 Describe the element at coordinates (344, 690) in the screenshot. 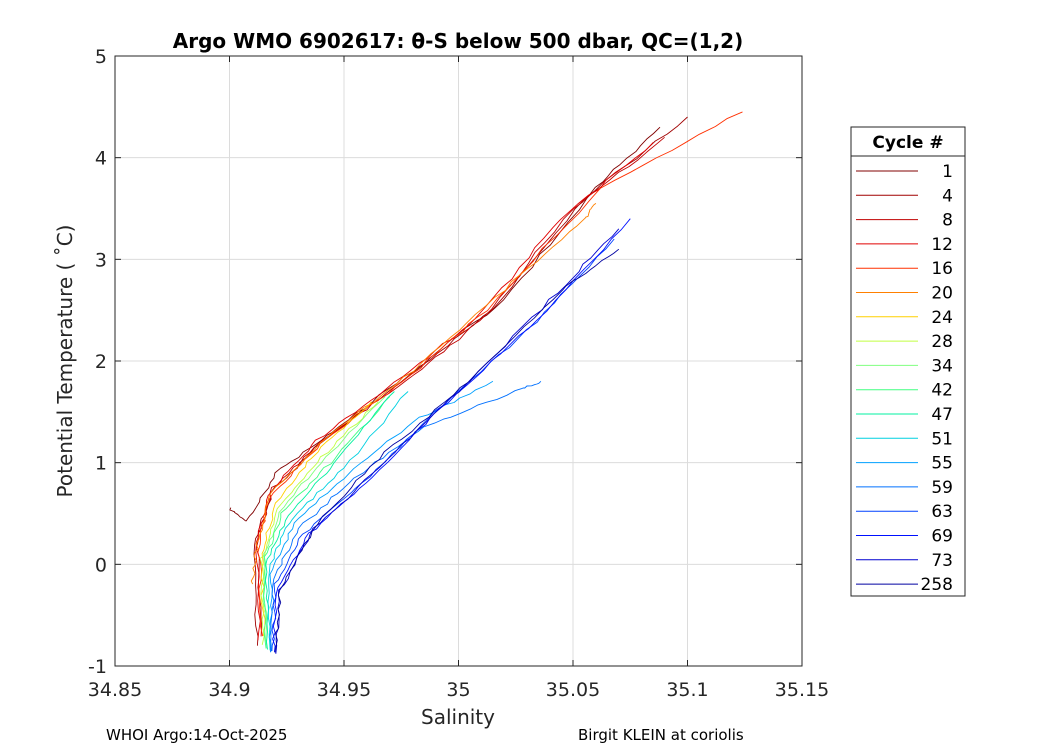

I see `x-tick-label: 34.95` at that location.